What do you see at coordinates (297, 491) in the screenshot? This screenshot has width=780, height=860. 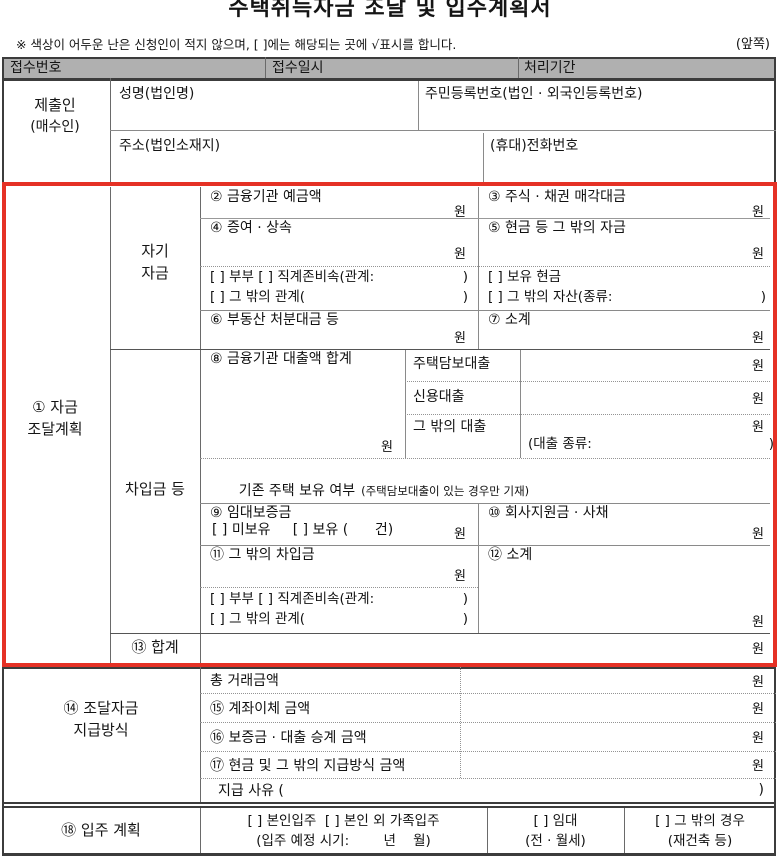 I see `existing-house-title: 기존 주택 보유 여부` at bounding box center [297, 491].